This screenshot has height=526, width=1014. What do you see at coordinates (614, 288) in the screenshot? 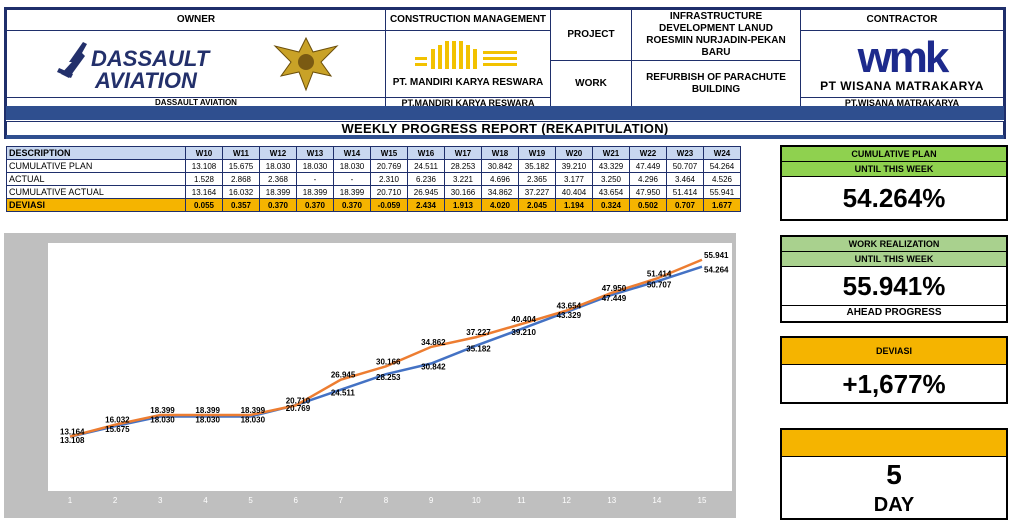
I see `data-label: 47.950` at bounding box center [614, 288].